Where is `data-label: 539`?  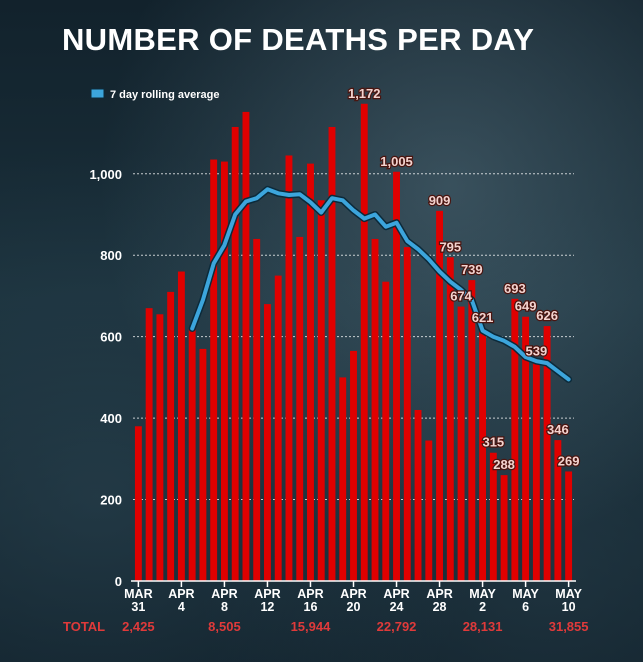 data-label: 539 is located at coordinates (537, 351).